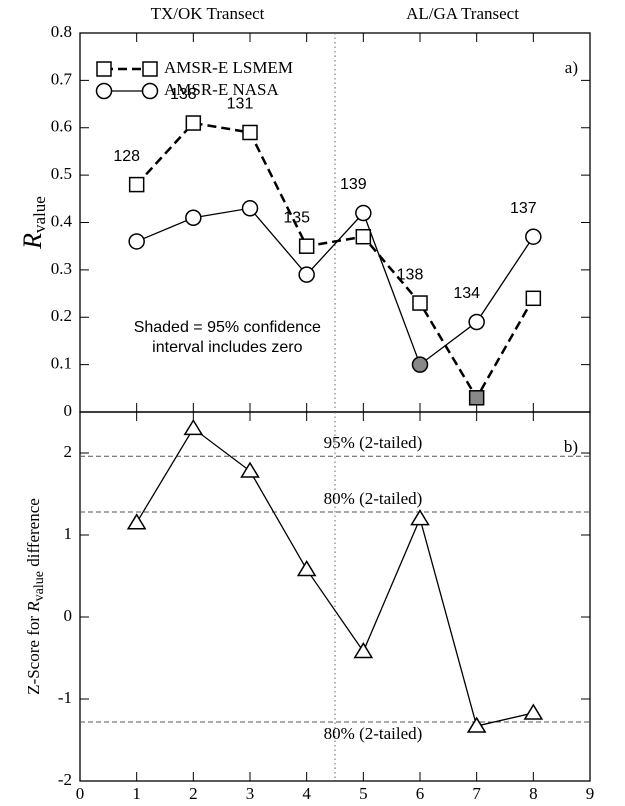 Image resolution: width=625 pixels, height=806 pixels. I want to click on x-tick-label: 3, so click(250, 793).